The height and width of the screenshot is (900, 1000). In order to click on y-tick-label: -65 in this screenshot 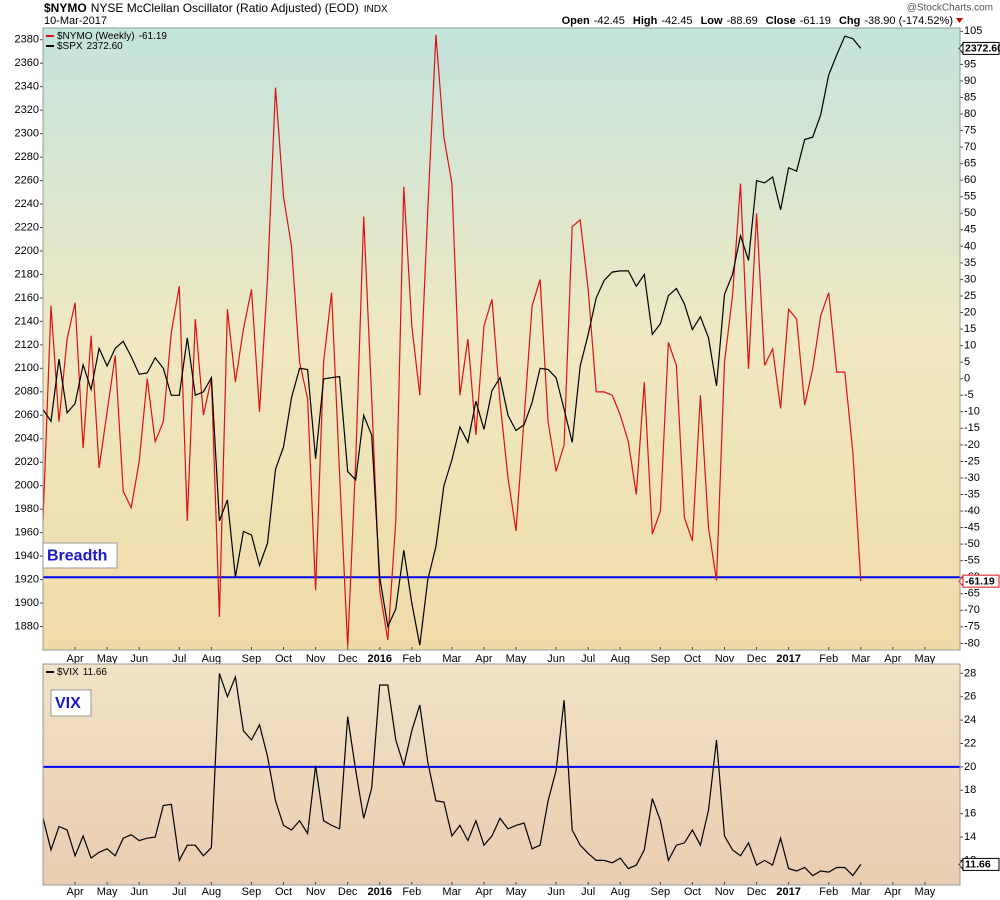, I will do `click(972, 594)`.